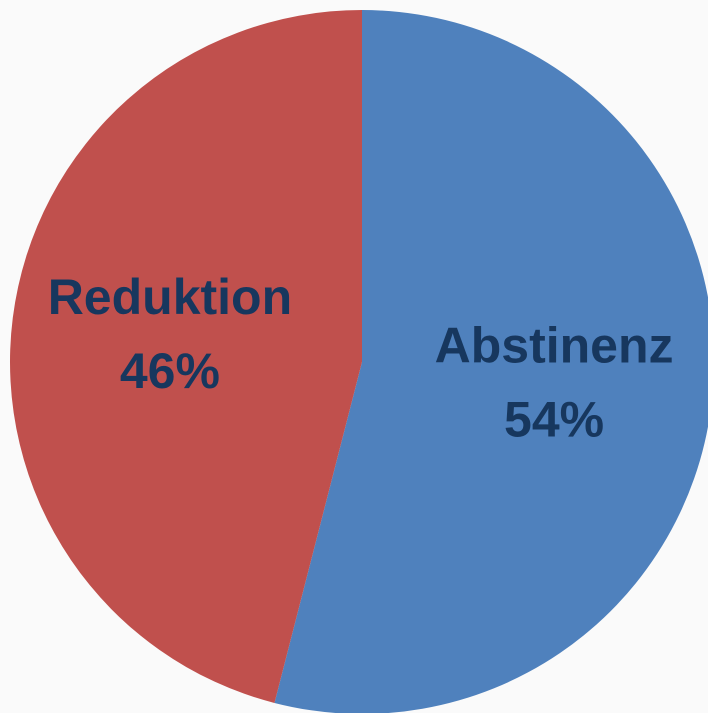  Describe the element at coordinates (170, 371) in the screenshot. I see `slice-value-label: 46%` at that location.